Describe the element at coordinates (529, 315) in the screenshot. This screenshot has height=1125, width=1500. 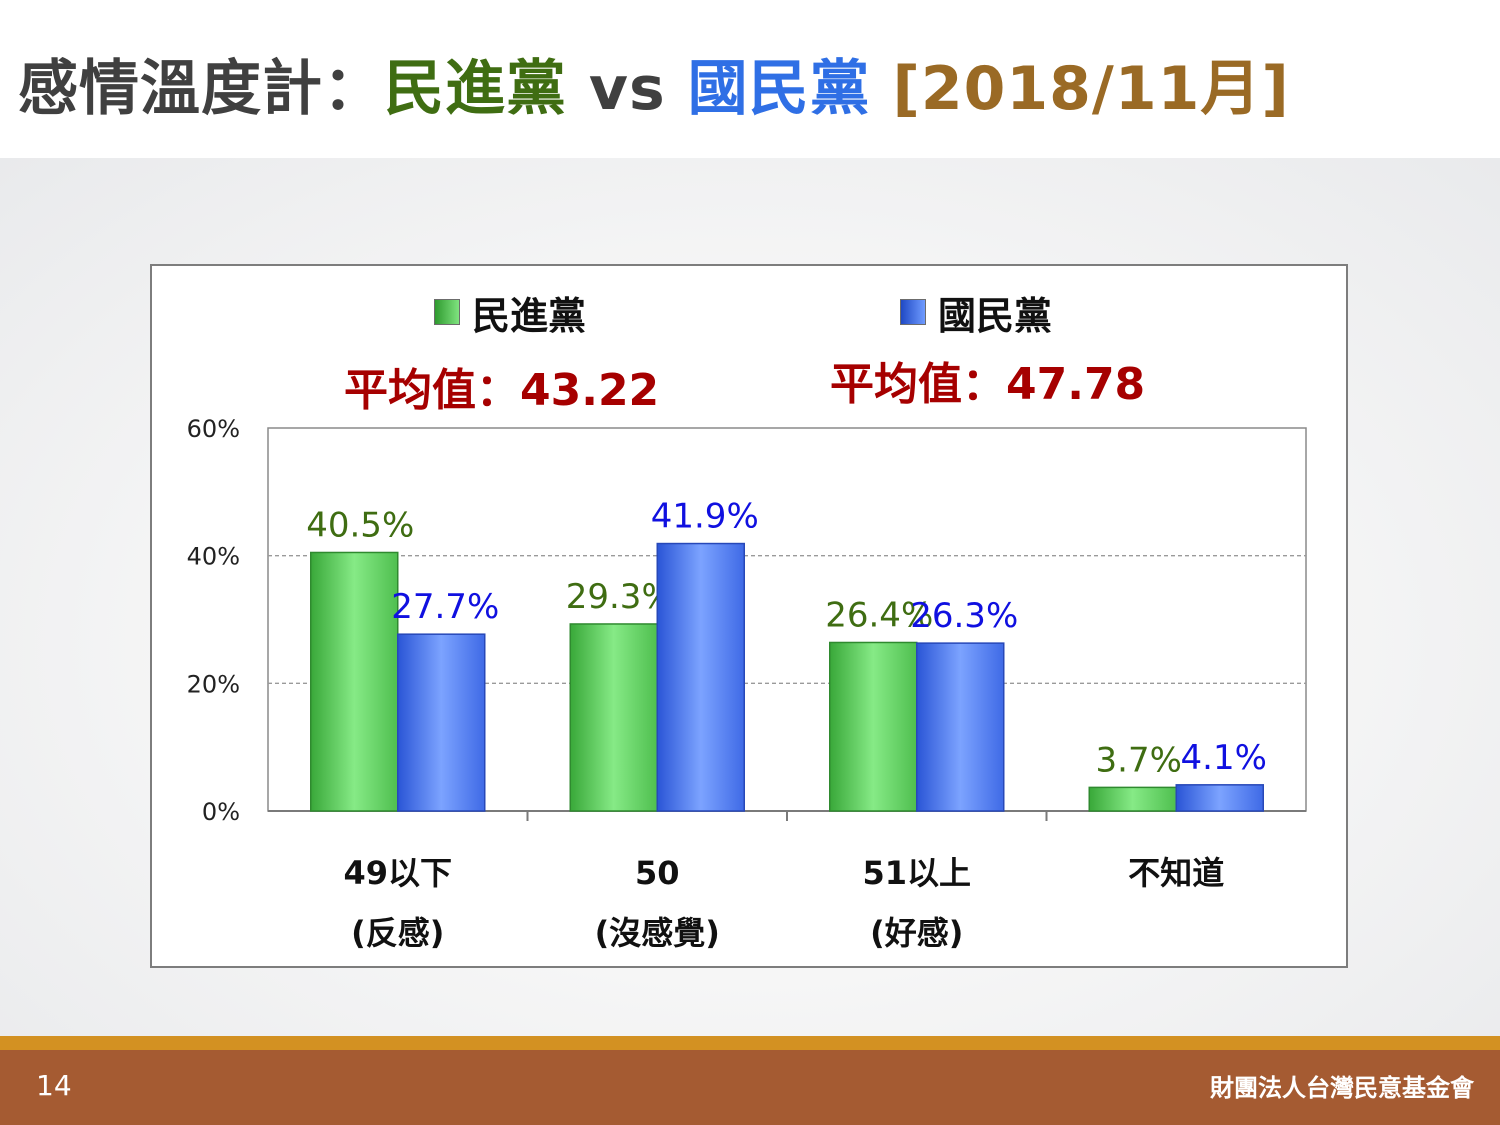
I see `legend-label-dpp: 民進黨` at that location.